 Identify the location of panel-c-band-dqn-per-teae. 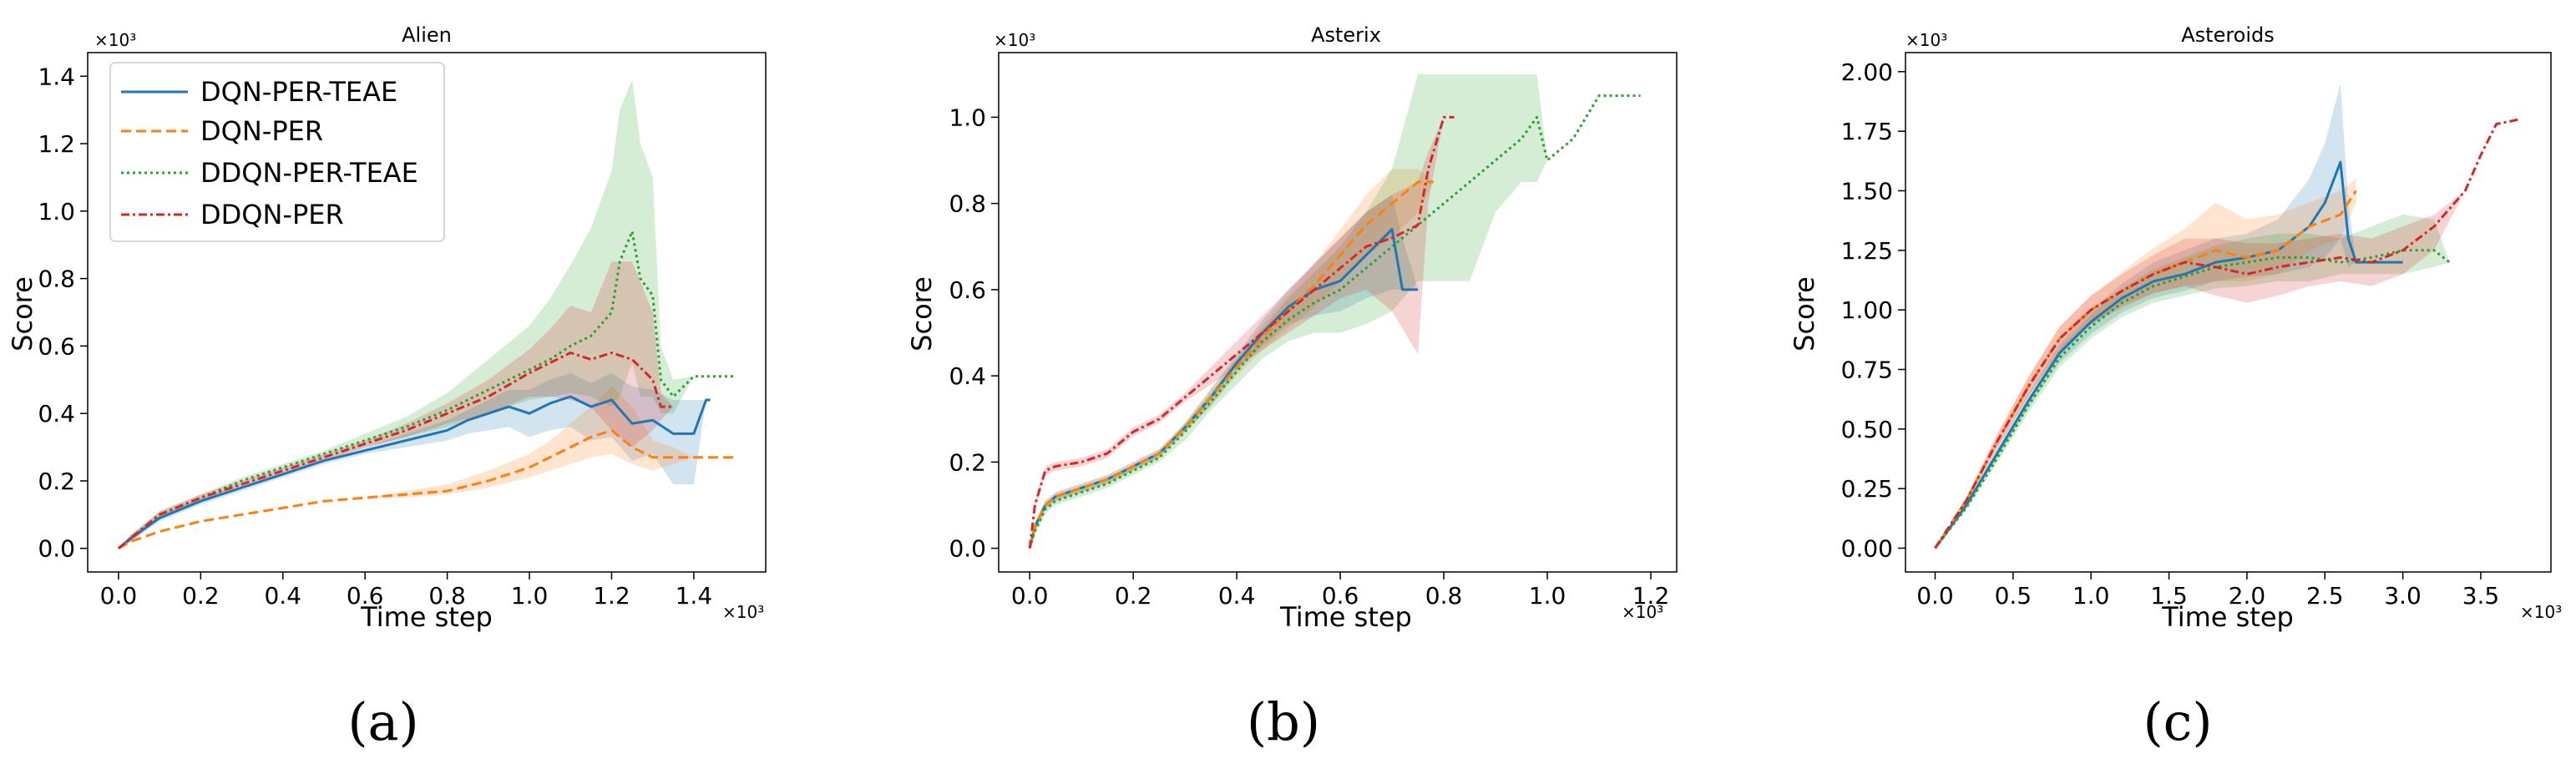
(2169, 316).